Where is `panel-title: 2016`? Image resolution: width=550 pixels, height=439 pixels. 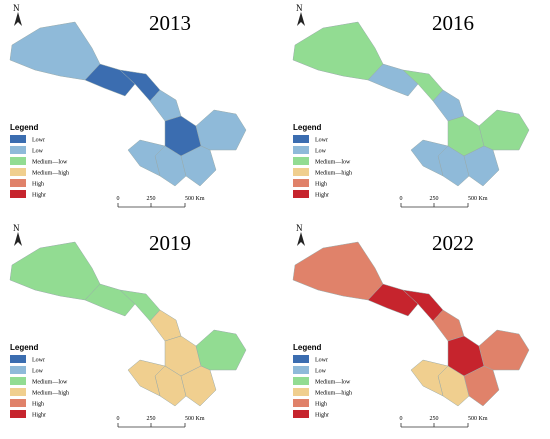
panel-title: 2016 is located at coordinates (453, 23).